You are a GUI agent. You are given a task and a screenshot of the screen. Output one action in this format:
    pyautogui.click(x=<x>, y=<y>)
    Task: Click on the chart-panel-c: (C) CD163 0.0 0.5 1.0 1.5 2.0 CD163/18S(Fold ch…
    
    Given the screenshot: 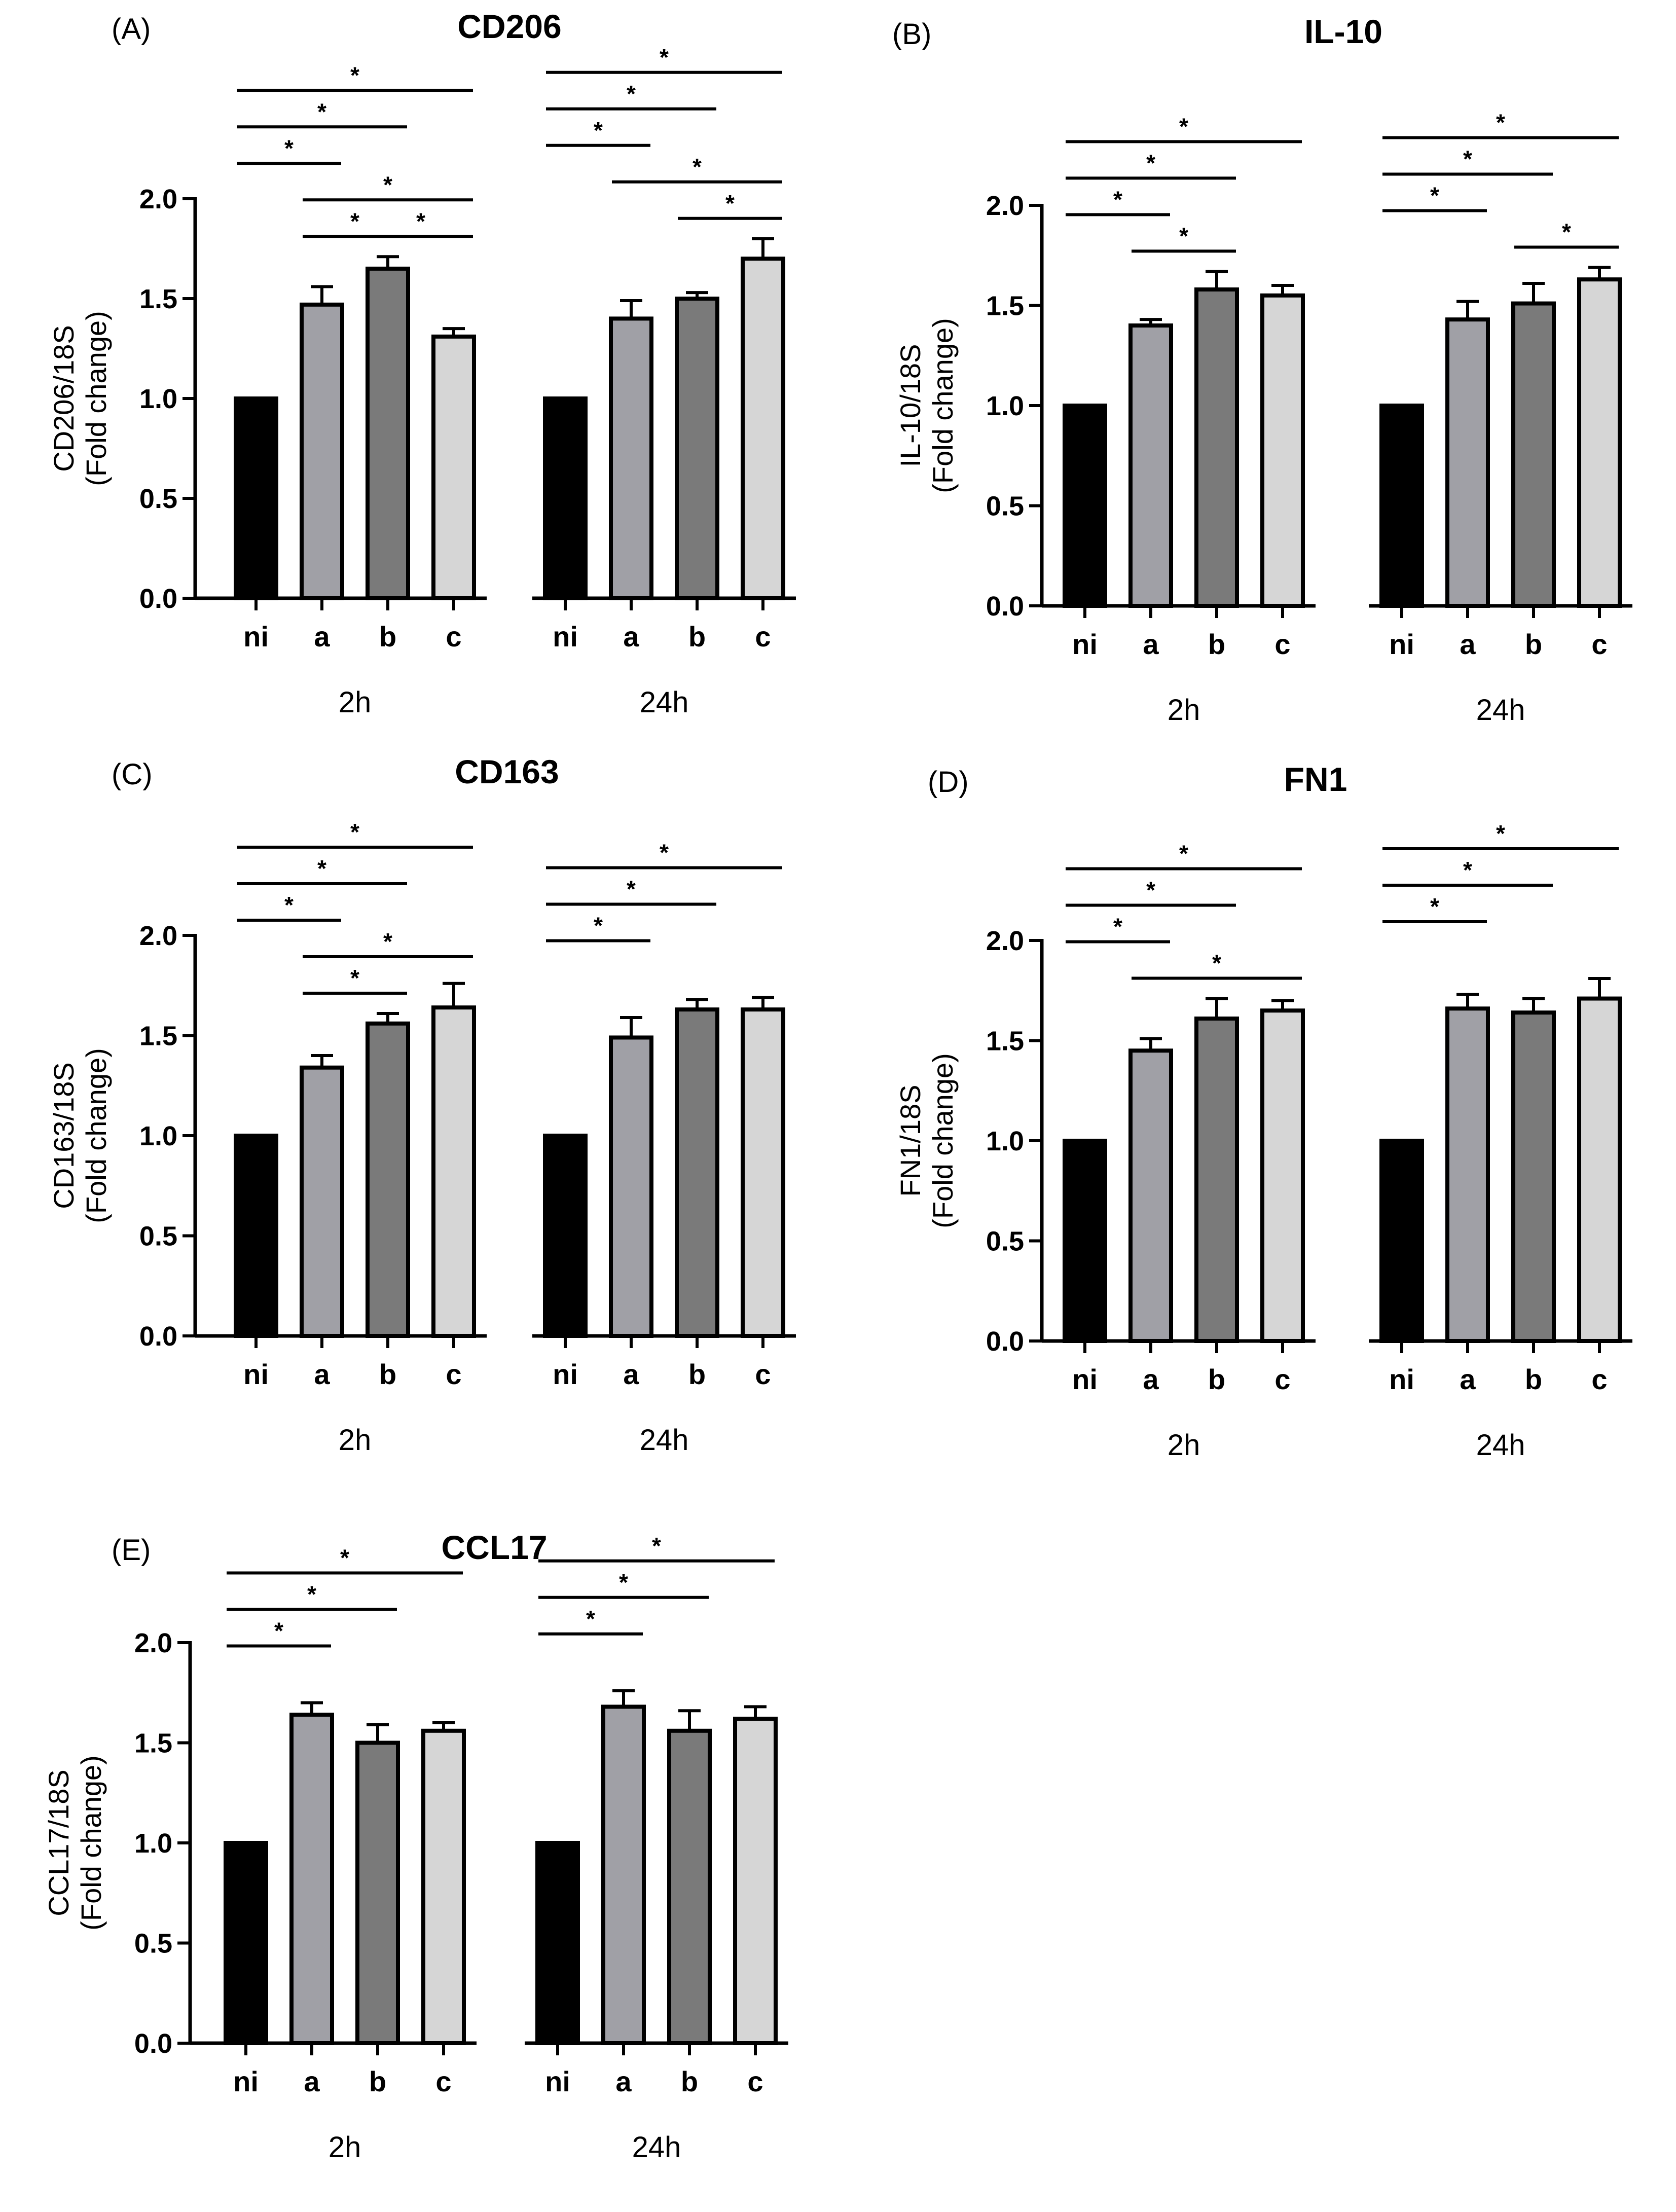 What is the action you would take?
    pyautogui.click(x=422, y=1105)
    